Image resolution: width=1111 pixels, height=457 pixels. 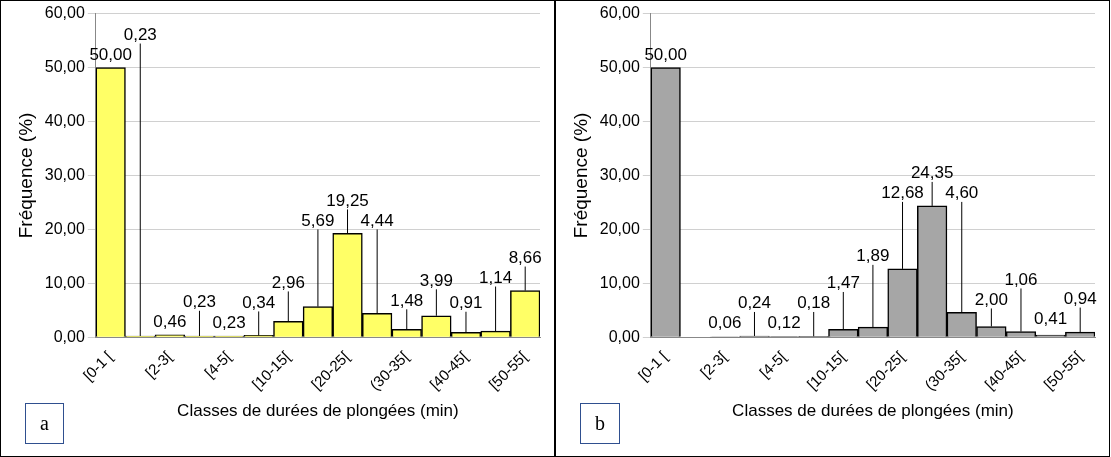 What do you see at coordinates (725, 323) in the screenshot?
I see `data-label: 0,06` at bounding box center [725, 323].